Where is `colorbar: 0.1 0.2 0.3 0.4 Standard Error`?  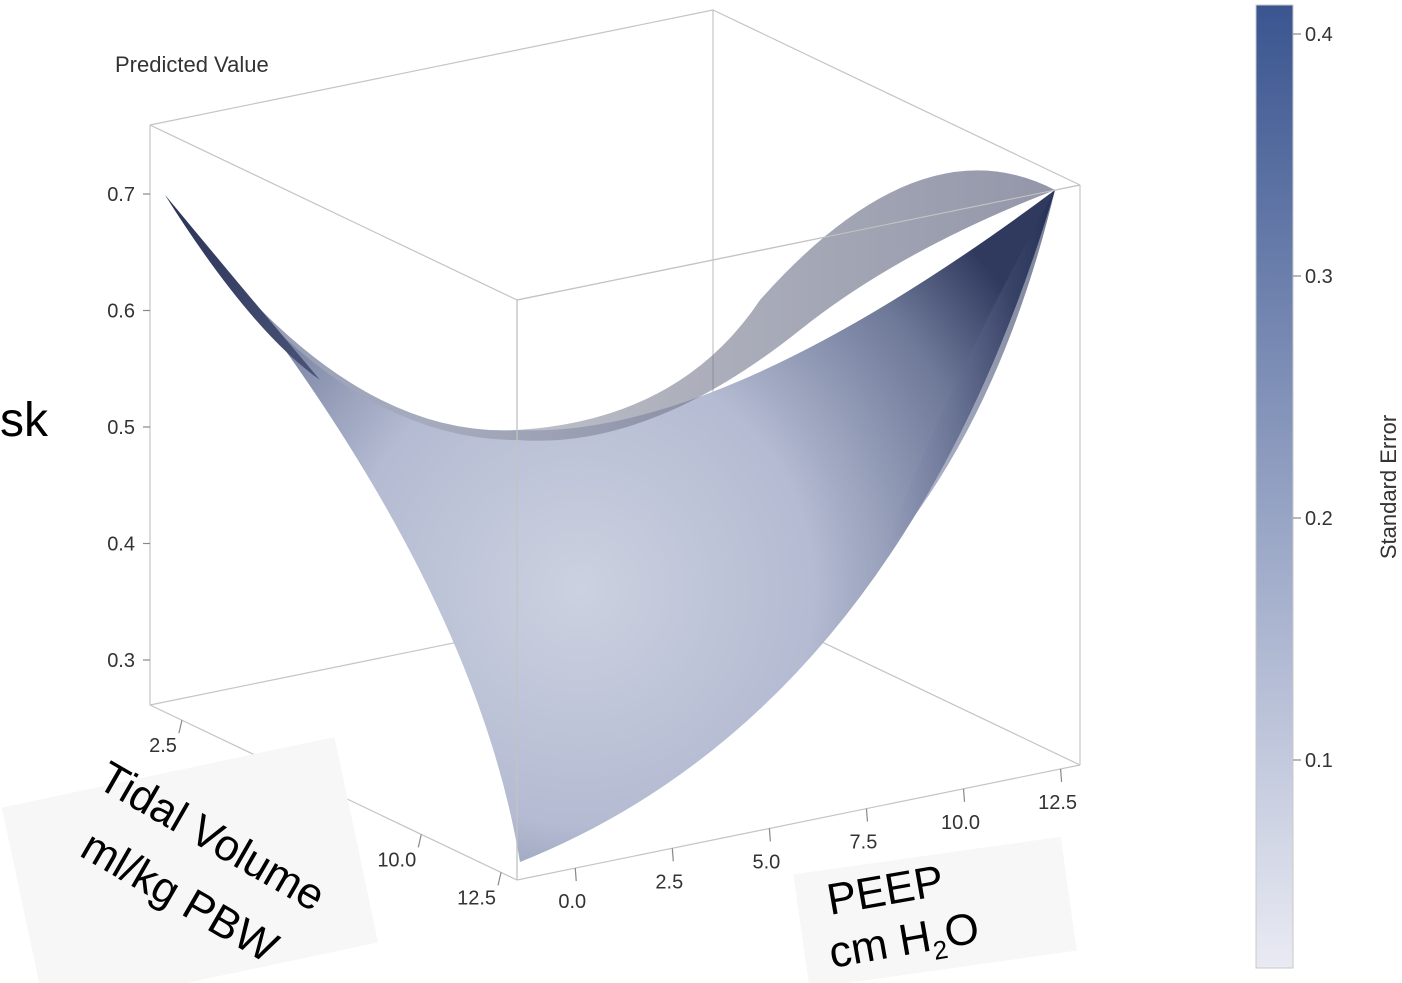
colorbar: 0.1 0.2 0.3 0.4 Standard Error is located at coordinates (1328, 486).